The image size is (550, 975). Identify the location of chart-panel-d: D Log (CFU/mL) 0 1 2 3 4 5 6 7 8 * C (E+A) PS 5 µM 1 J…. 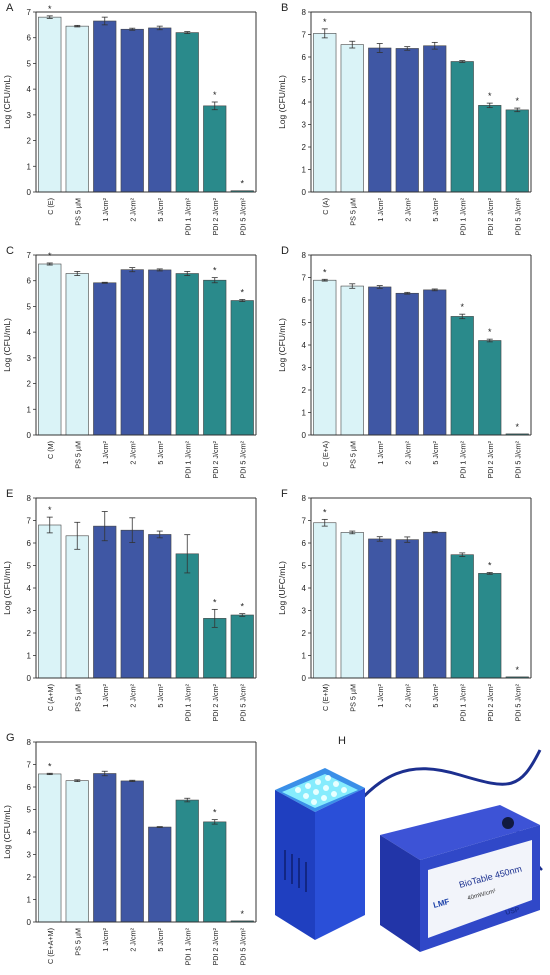
(410, 363).